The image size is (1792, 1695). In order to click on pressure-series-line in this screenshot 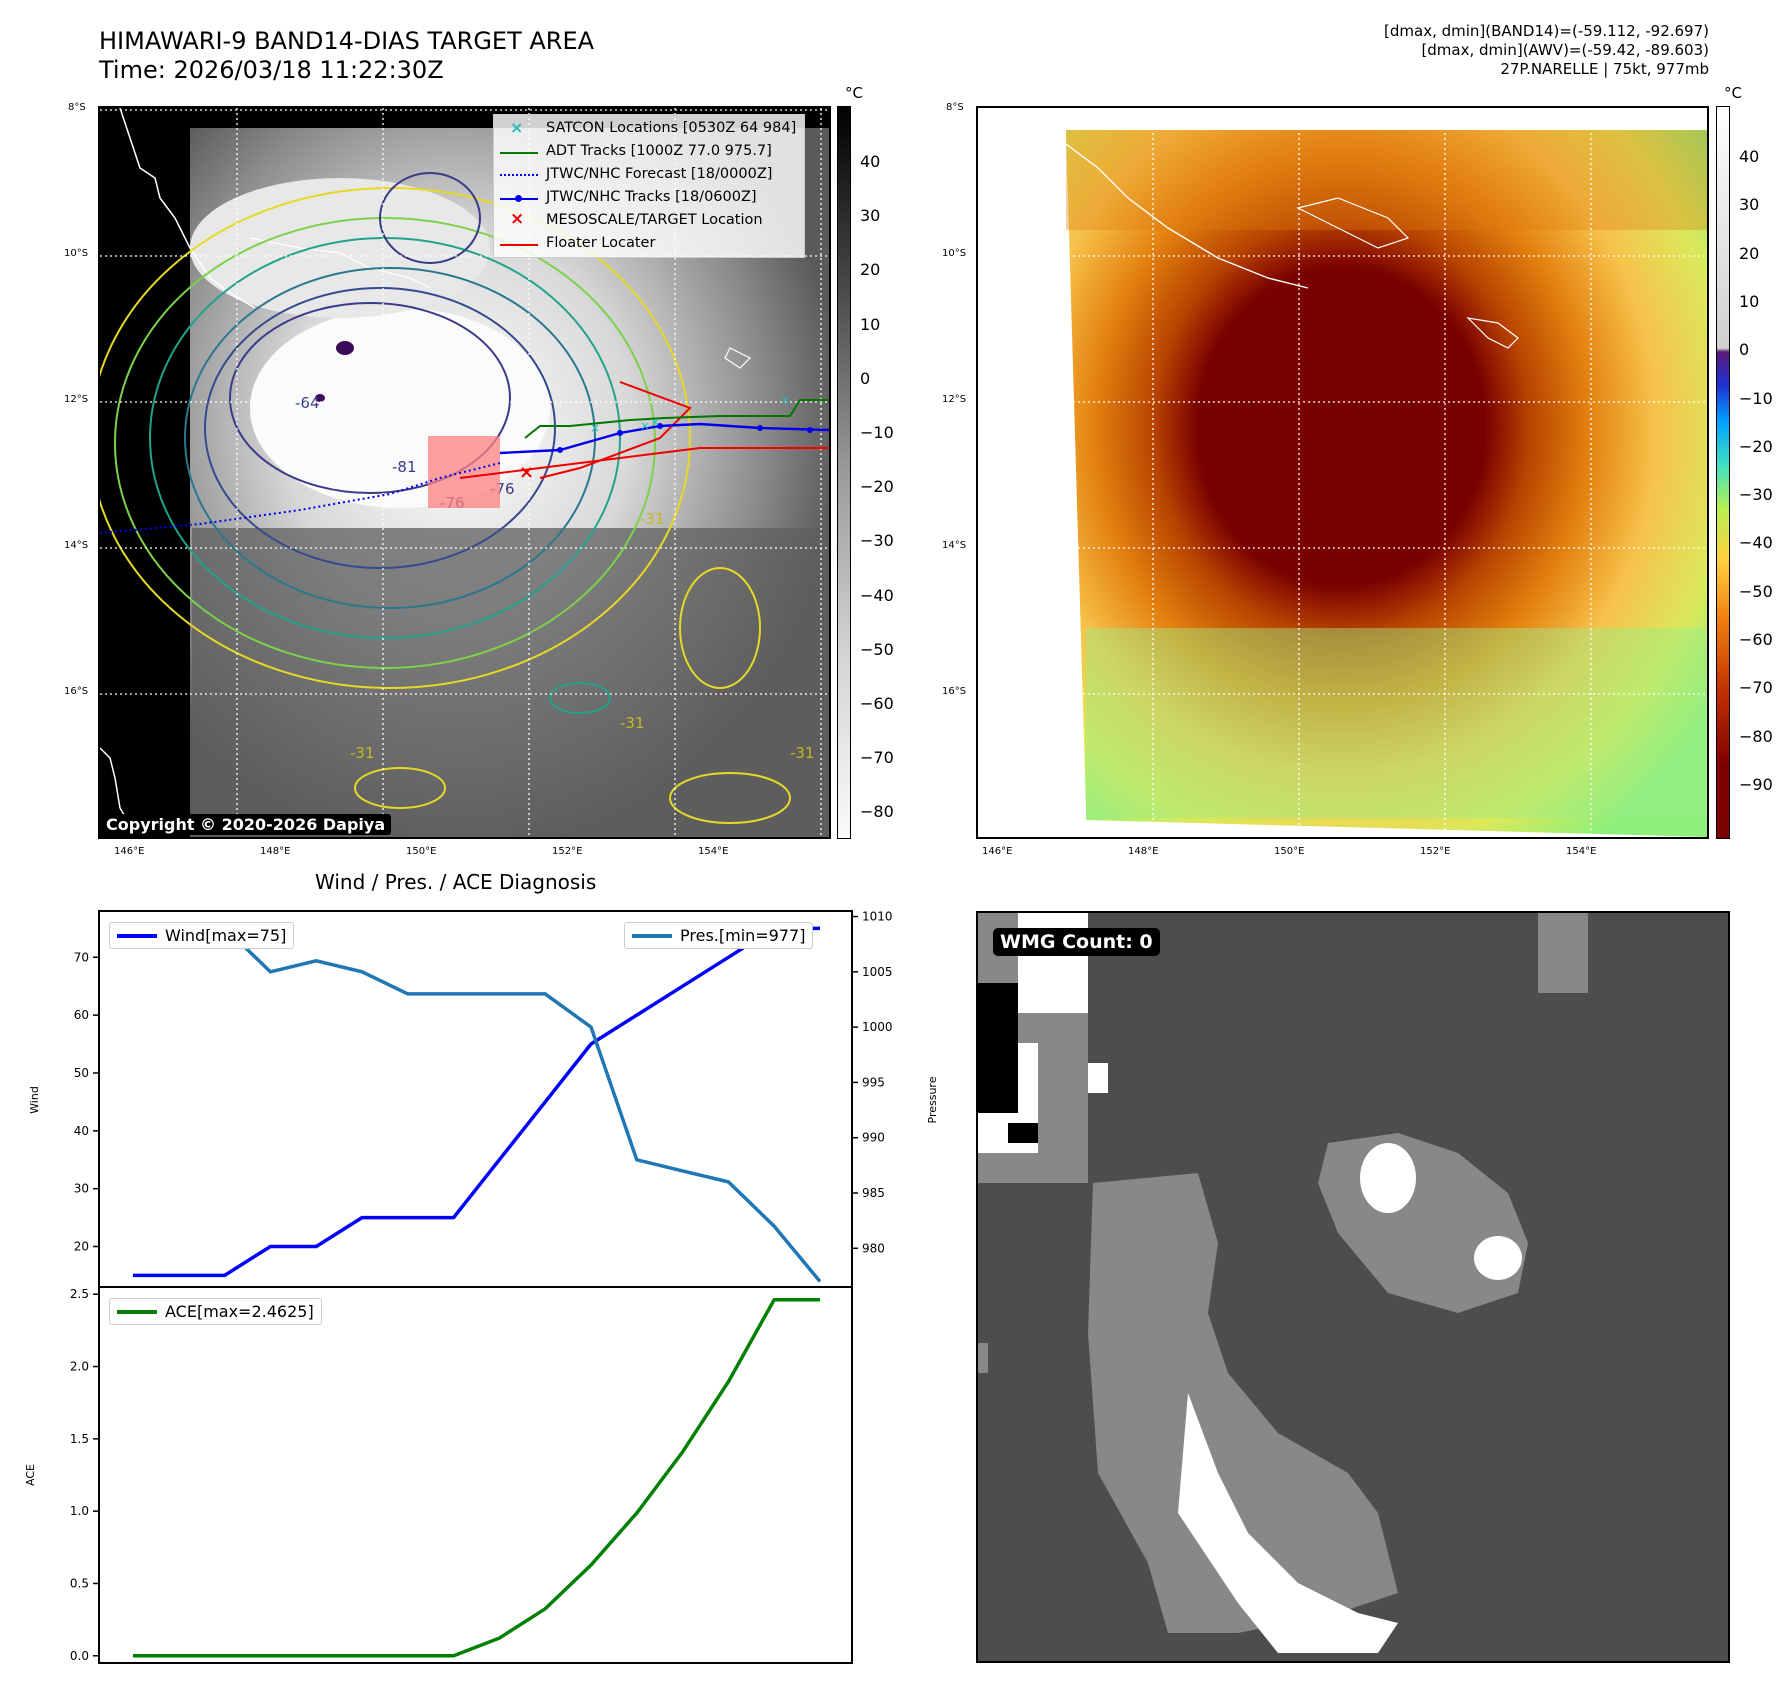, I will do `click(477, 1104)`.